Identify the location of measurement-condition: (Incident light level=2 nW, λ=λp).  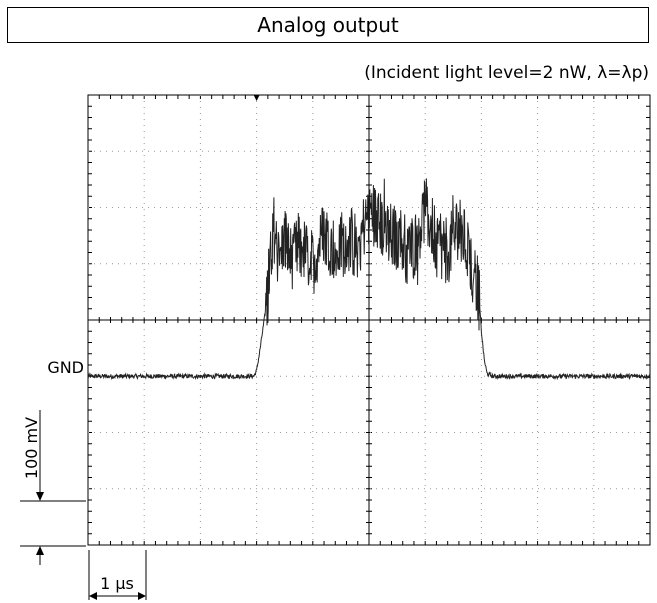
(506, 73).